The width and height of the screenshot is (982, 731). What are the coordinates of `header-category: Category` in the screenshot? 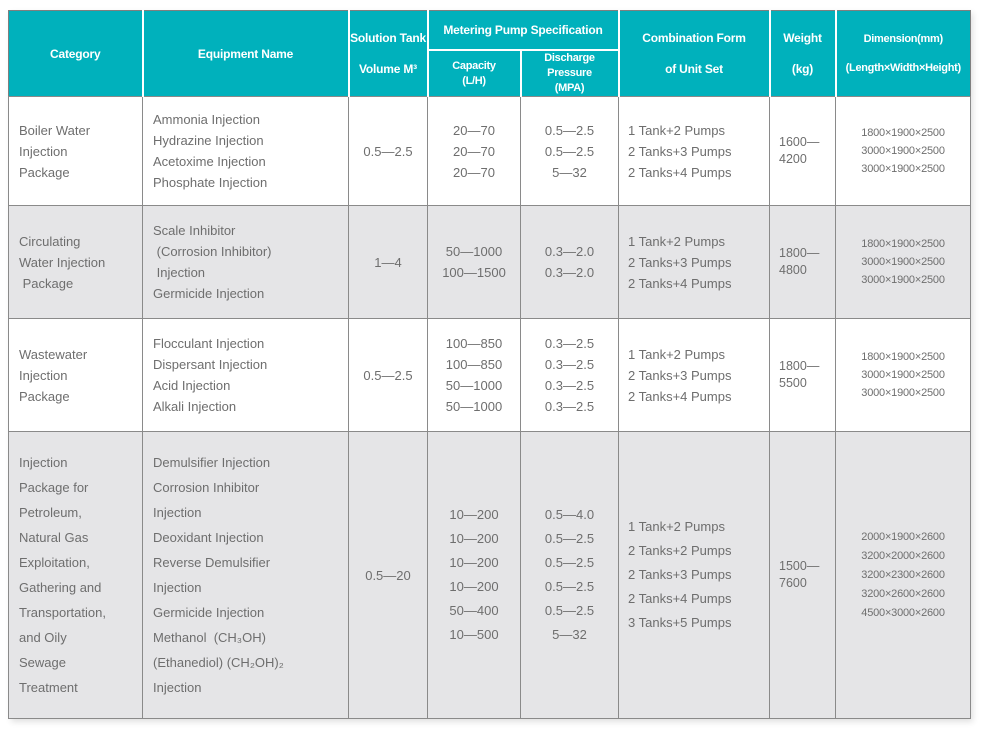 It's located at (75, 53).